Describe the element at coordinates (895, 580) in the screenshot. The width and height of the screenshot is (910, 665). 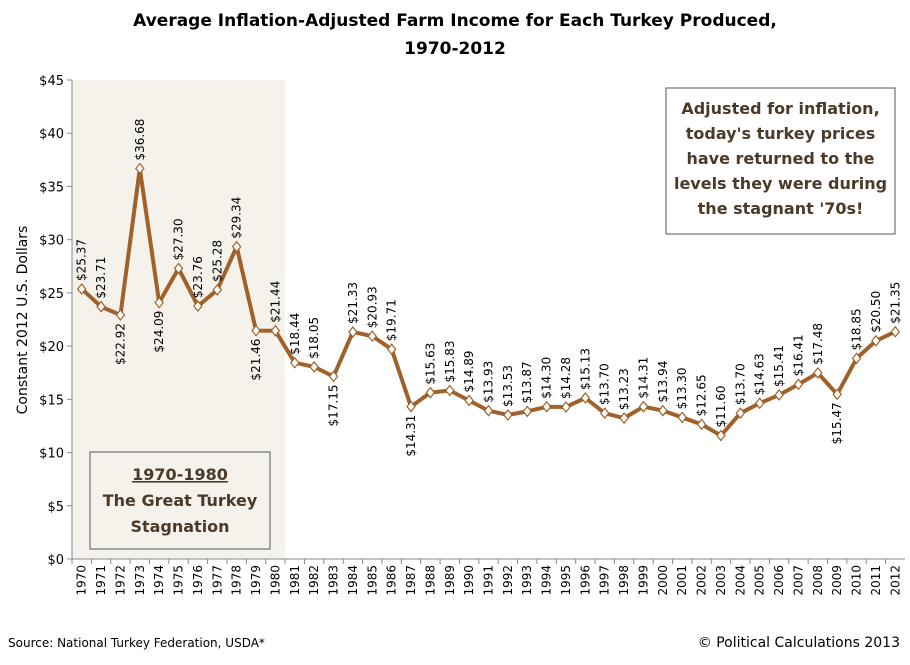
I see `x-tick-label: 2012` at that location.